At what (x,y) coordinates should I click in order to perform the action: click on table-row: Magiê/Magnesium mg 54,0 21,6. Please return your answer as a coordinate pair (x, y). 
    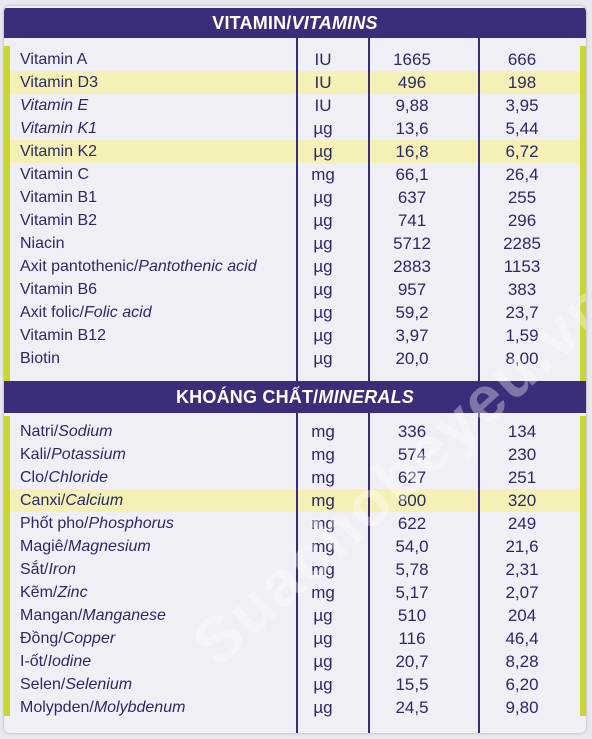
    Looking at the image, I should click on (295, 546).